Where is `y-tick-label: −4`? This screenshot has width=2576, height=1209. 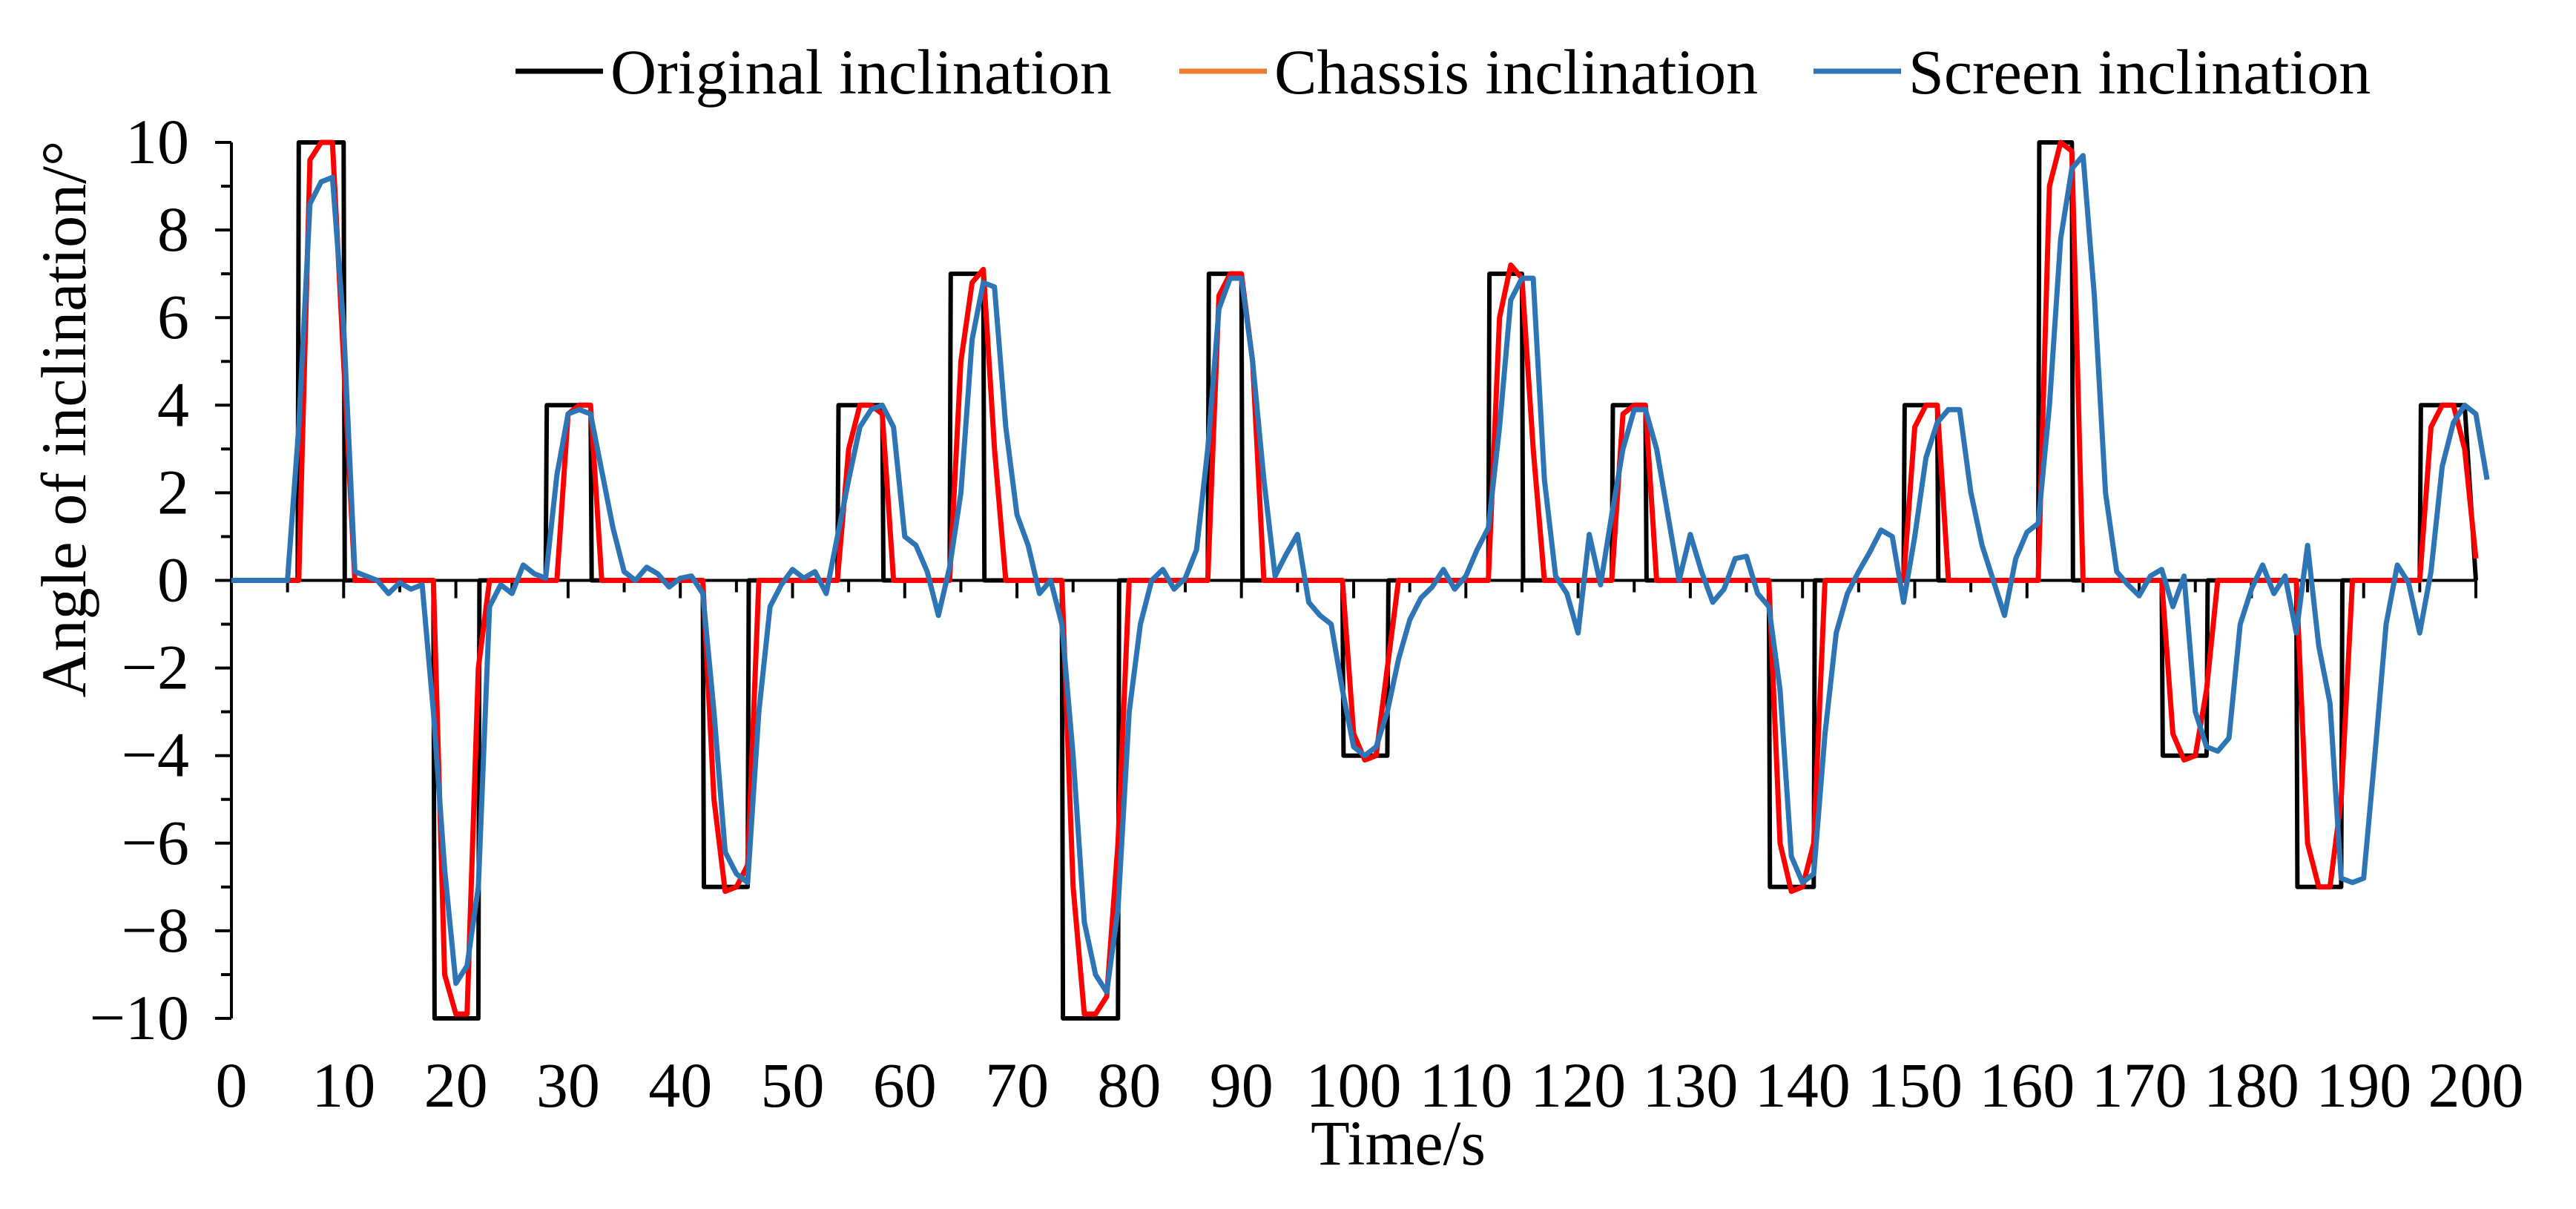 y-tick-label: −4 is located at coordinates (155, 755).